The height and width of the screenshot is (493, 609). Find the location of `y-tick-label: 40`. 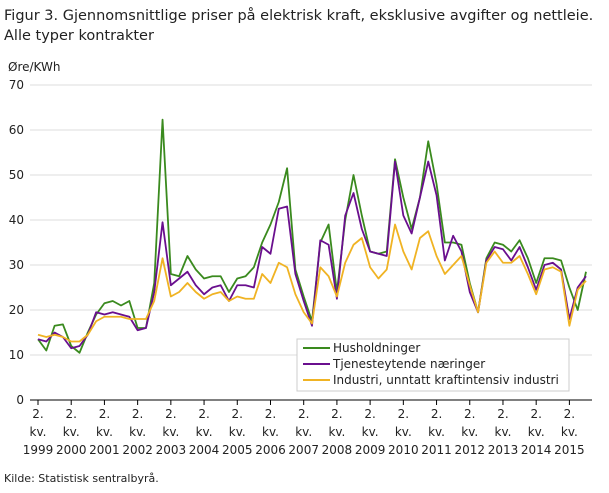

y-tick-label: 40 is located at coordinates (16, 220).